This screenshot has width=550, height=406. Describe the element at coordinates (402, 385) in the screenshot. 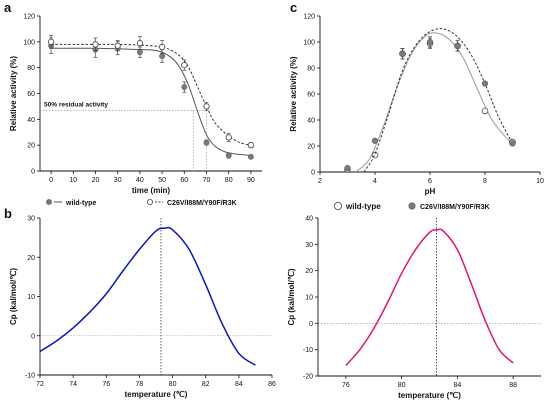

I see `x-tick-label-d-80: 80` at that location.